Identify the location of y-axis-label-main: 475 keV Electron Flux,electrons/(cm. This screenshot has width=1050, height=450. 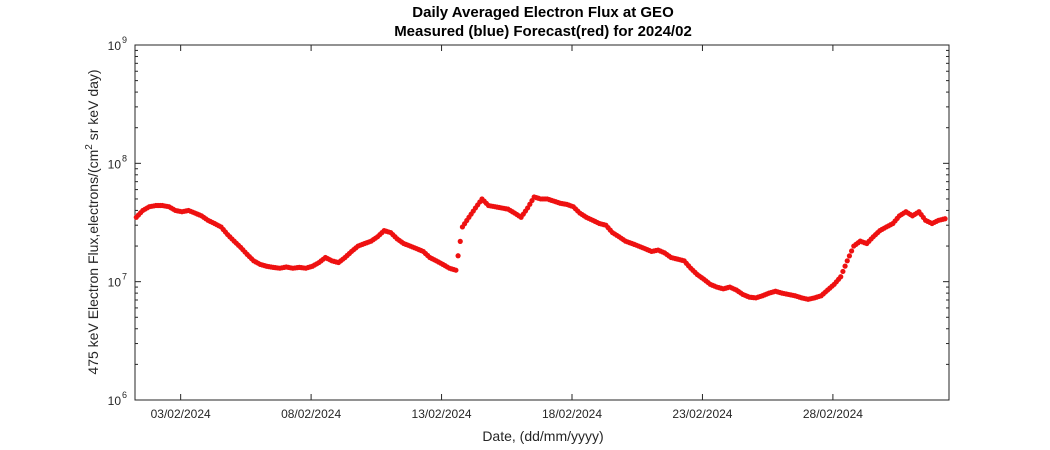
(93, 262).